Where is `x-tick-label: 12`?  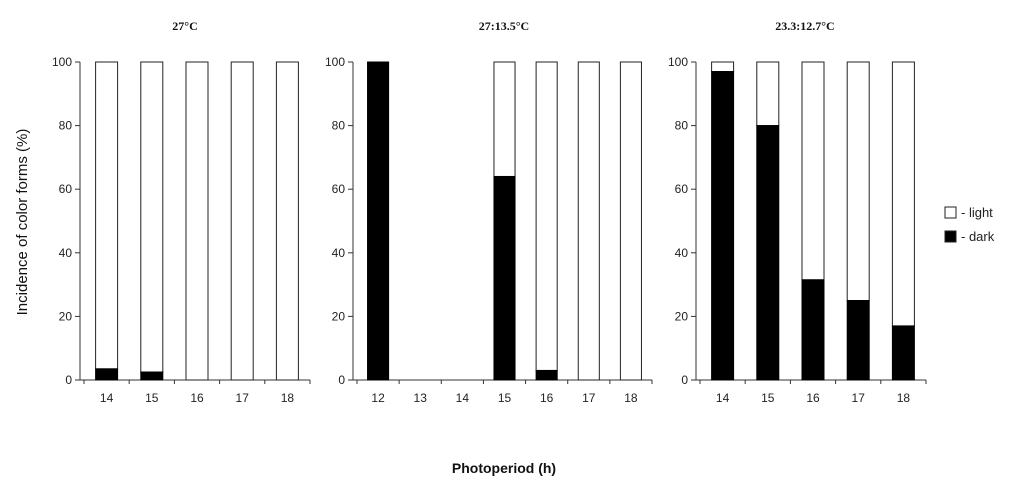 x-tick-label: 12 is located at coordinates (378, 398).